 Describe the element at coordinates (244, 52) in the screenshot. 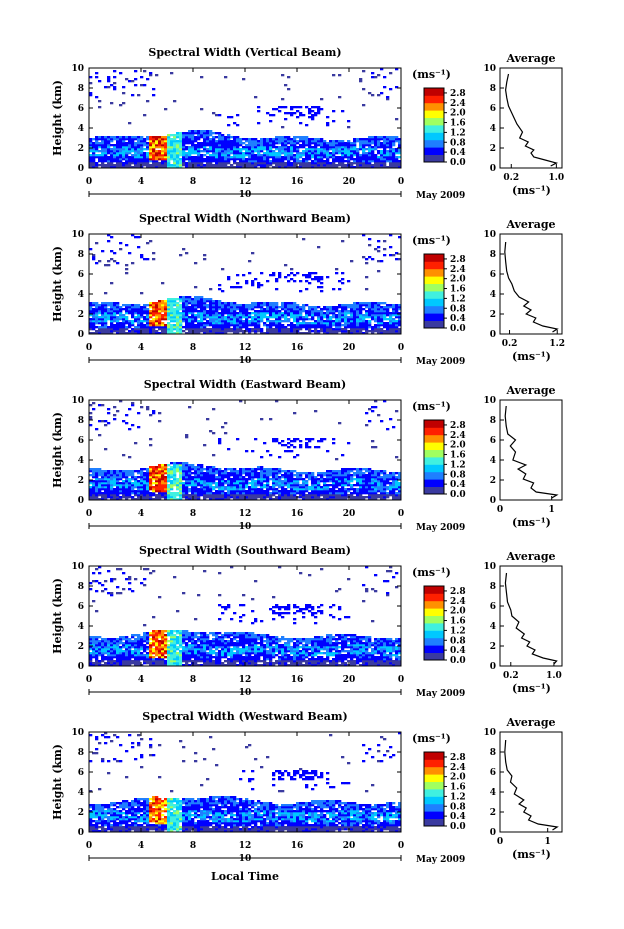

I see `panel-title: Spectral Width (Vertical Beam)` at that location.